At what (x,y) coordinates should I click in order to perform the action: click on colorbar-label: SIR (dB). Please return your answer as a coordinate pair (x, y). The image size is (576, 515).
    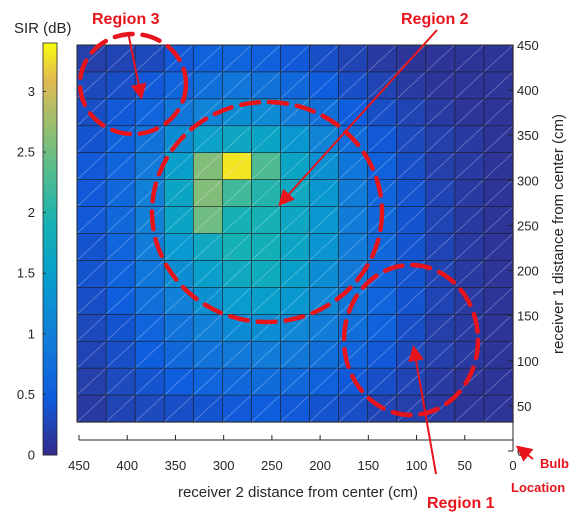
    Looking at the image, I should click on (43, 28).